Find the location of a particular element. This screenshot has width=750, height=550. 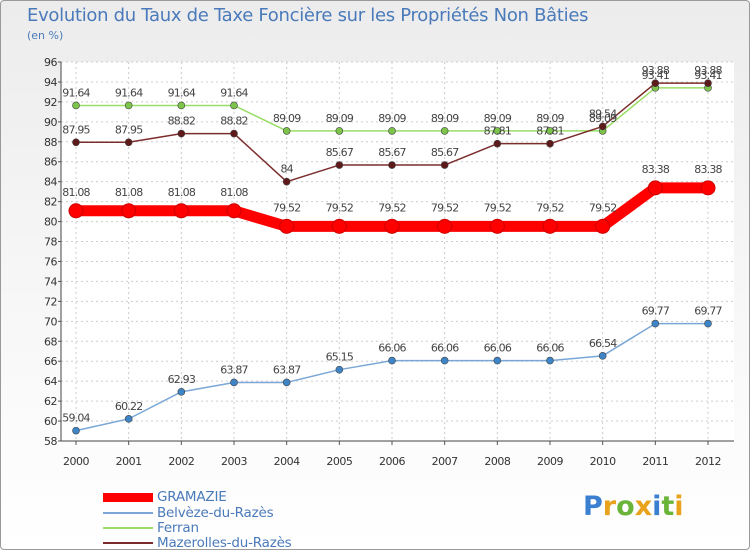

logo-letter: t is located at coordinates (668, 506).